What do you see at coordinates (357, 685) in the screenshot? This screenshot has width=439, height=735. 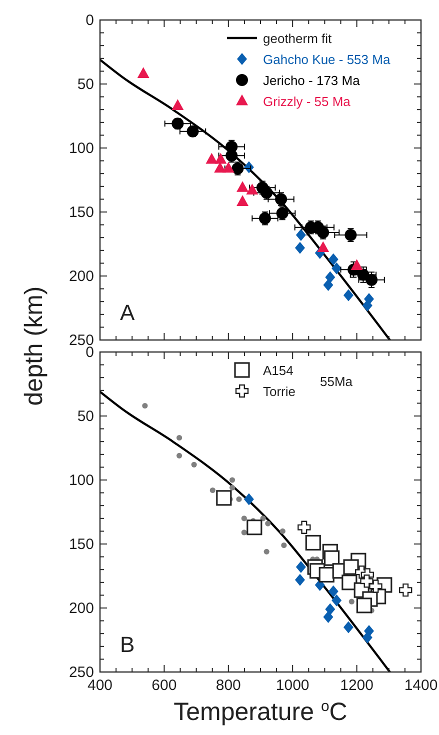 I see `x-tick-label: 1200` at bounding box center [357, 685].